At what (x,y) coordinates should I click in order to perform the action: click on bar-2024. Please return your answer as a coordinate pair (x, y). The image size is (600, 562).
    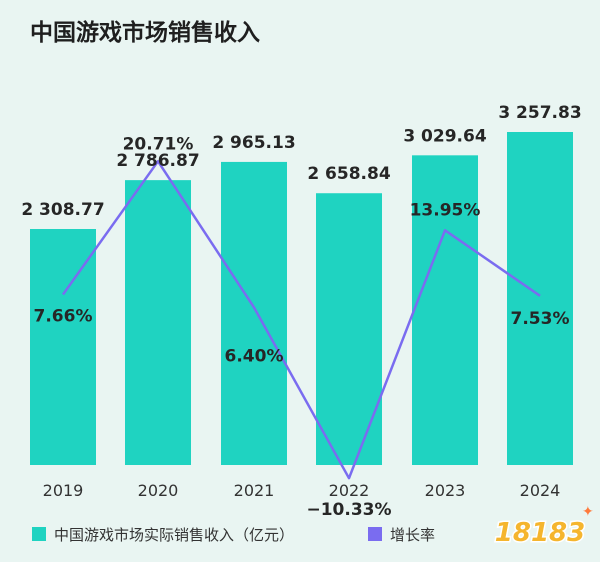
    Looking at the image, I should click on (540, 298).